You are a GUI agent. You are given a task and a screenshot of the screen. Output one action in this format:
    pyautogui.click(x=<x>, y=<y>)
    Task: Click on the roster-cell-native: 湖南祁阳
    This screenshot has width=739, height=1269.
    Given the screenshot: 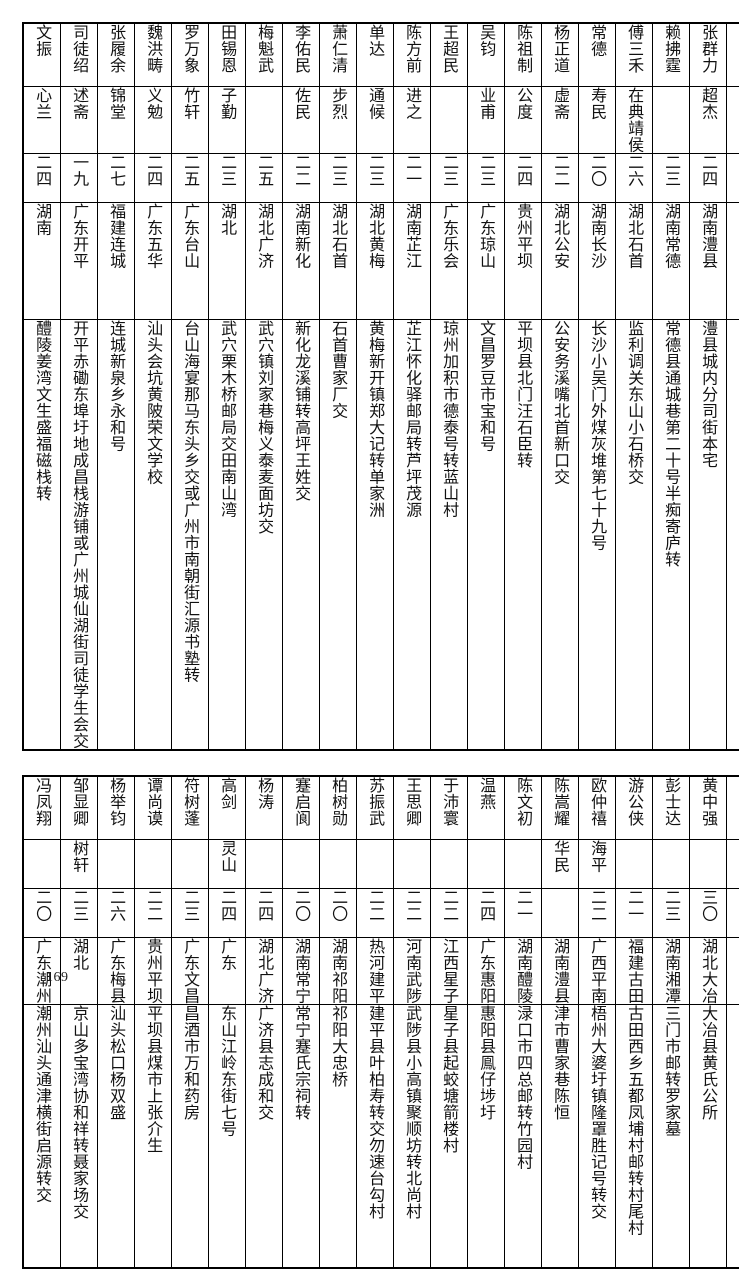 What is the action you would take?
    pyautogui.click(x=338, y=970)
    